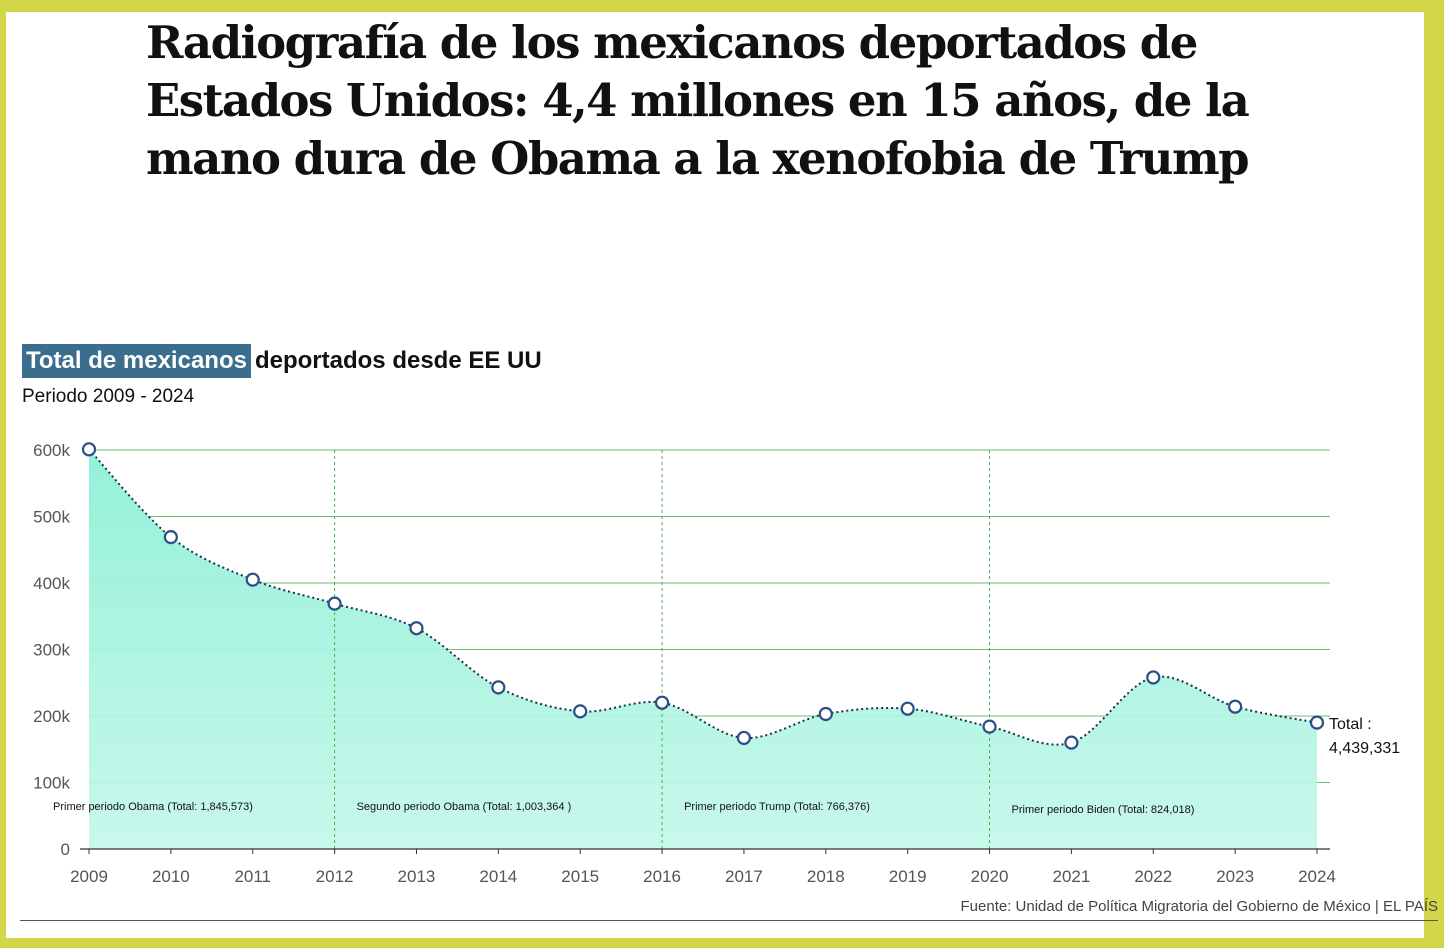 This screenshot has height=948, width=1444. Describe the element at coordinates (662, 876) in the screenshot. I see `x-tick-label: 2016` at that location.